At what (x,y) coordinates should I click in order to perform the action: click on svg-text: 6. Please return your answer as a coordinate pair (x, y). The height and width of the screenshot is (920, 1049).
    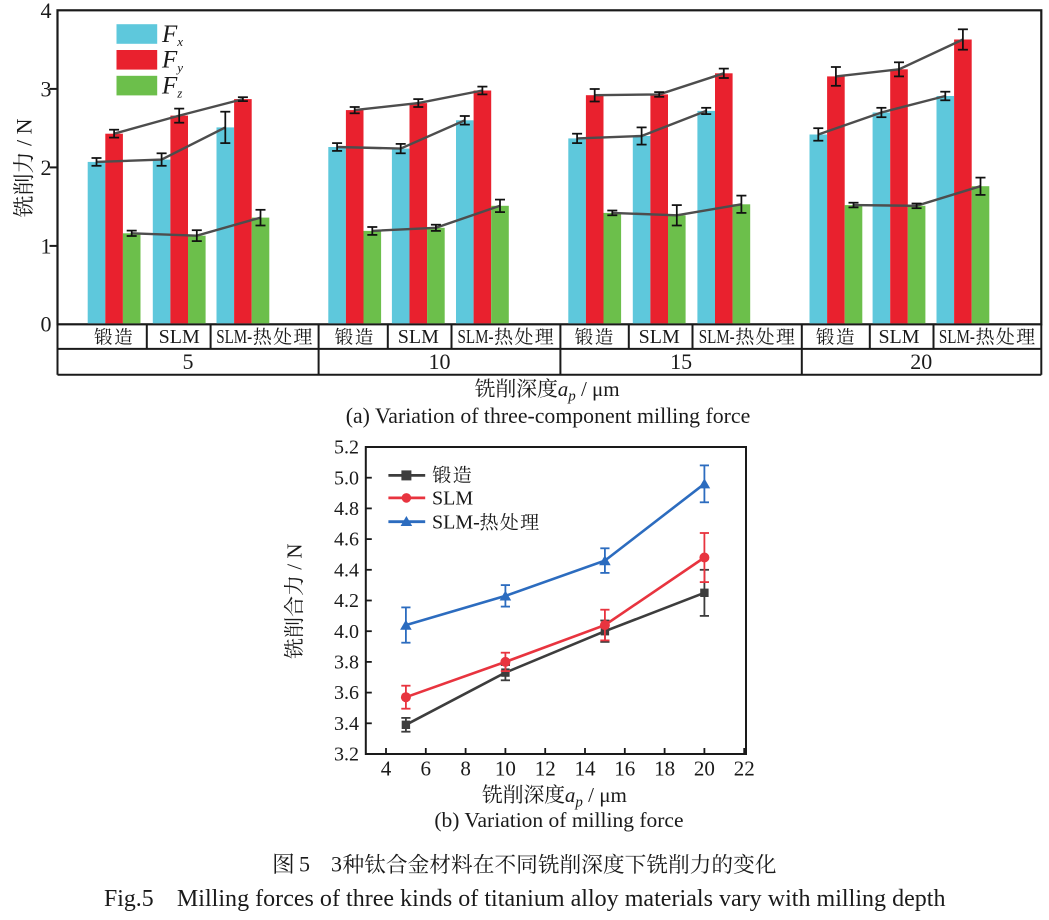
    Looking at the image, I should click on (426, 769).